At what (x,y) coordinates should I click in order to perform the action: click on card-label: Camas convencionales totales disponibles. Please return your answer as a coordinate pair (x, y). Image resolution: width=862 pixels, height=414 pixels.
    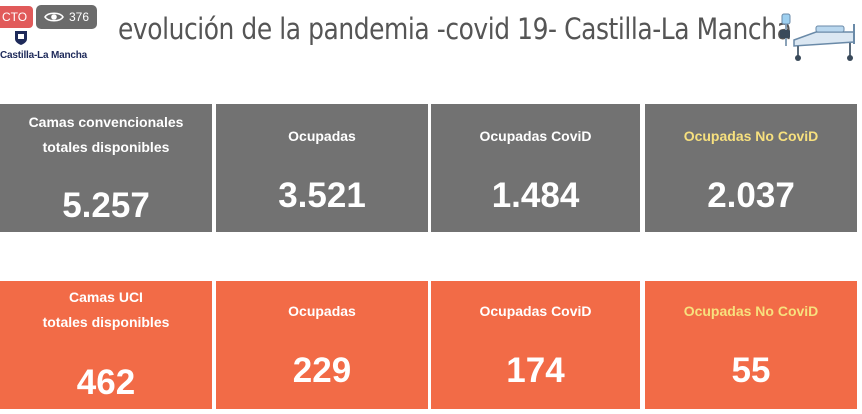
    Looking at the image, I should click on (106, 134).